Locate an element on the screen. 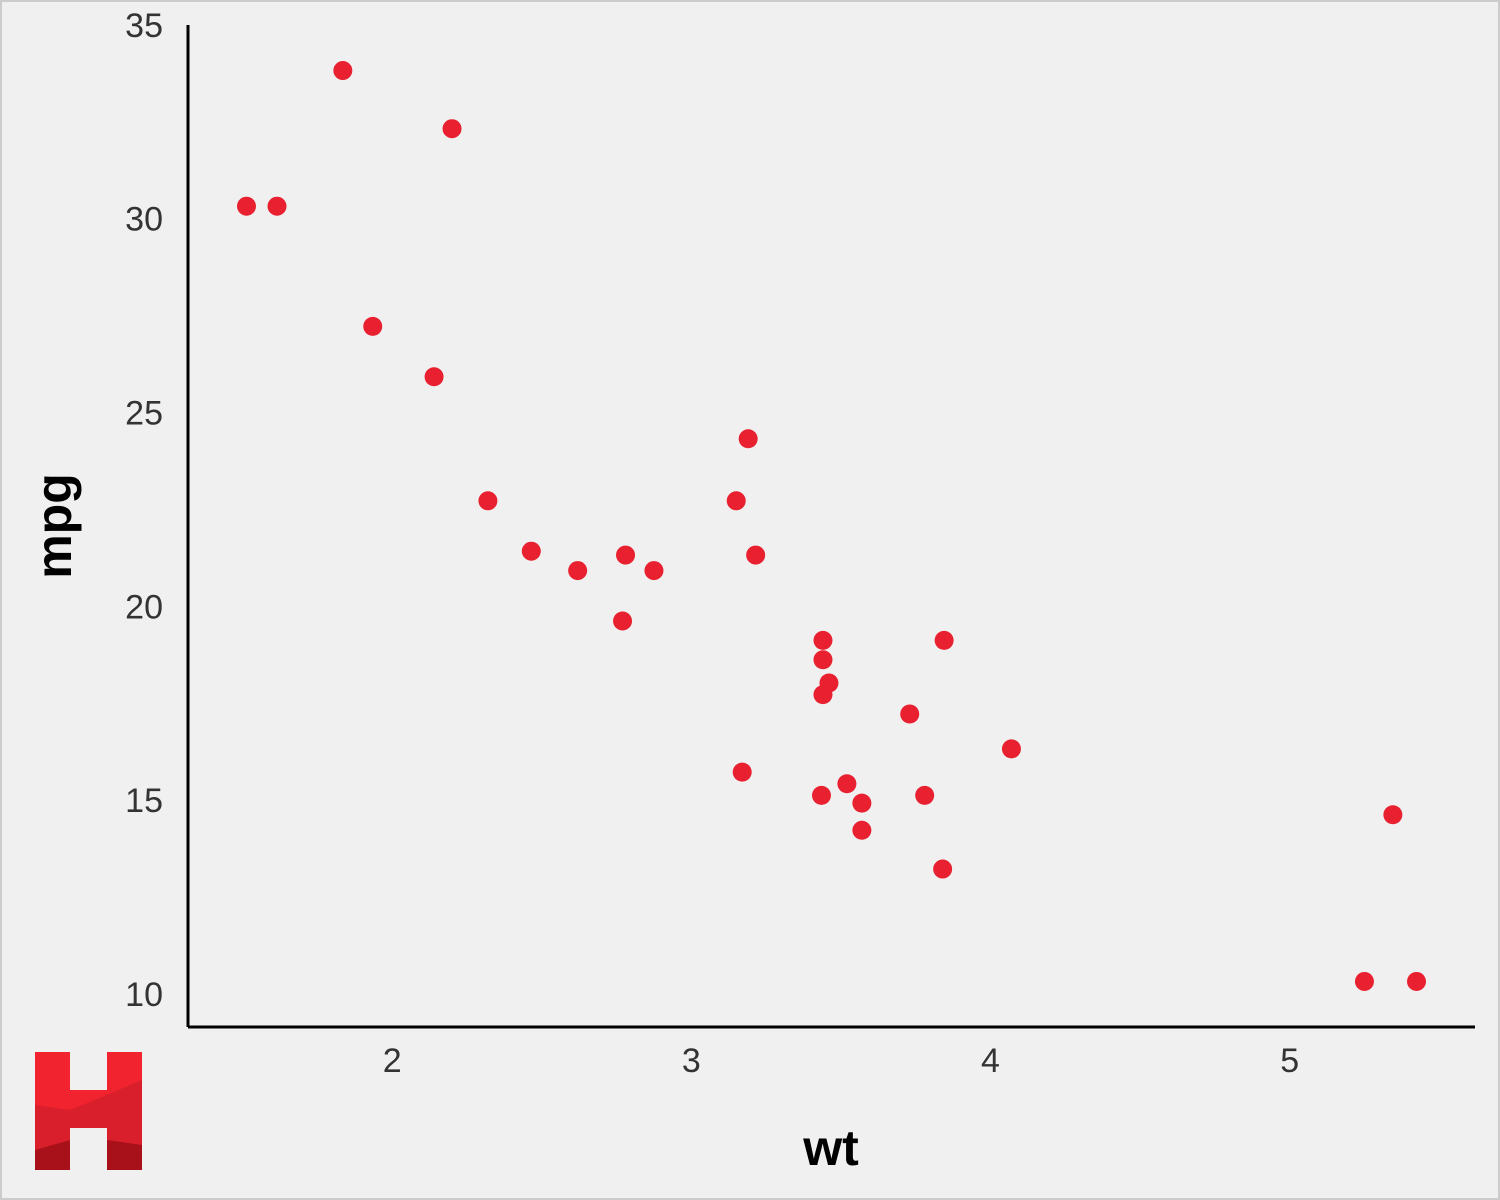 The height and width of the screenshot is (1200, 1500). x-tick-label: 2 is located at coordinates (392, 1061).